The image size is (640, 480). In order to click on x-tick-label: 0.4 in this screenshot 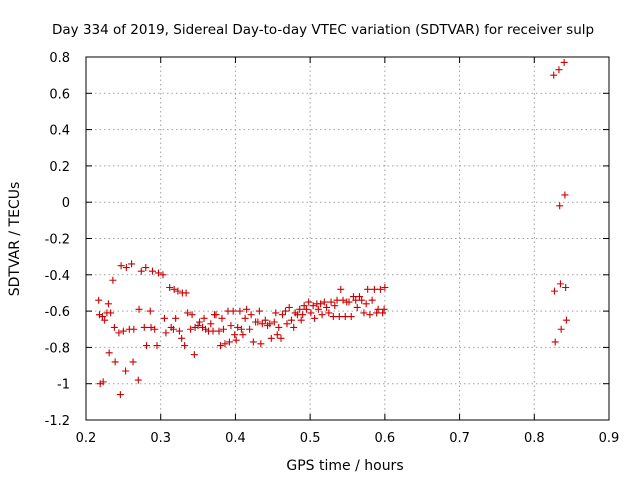, I will do `click(235, 438)`.